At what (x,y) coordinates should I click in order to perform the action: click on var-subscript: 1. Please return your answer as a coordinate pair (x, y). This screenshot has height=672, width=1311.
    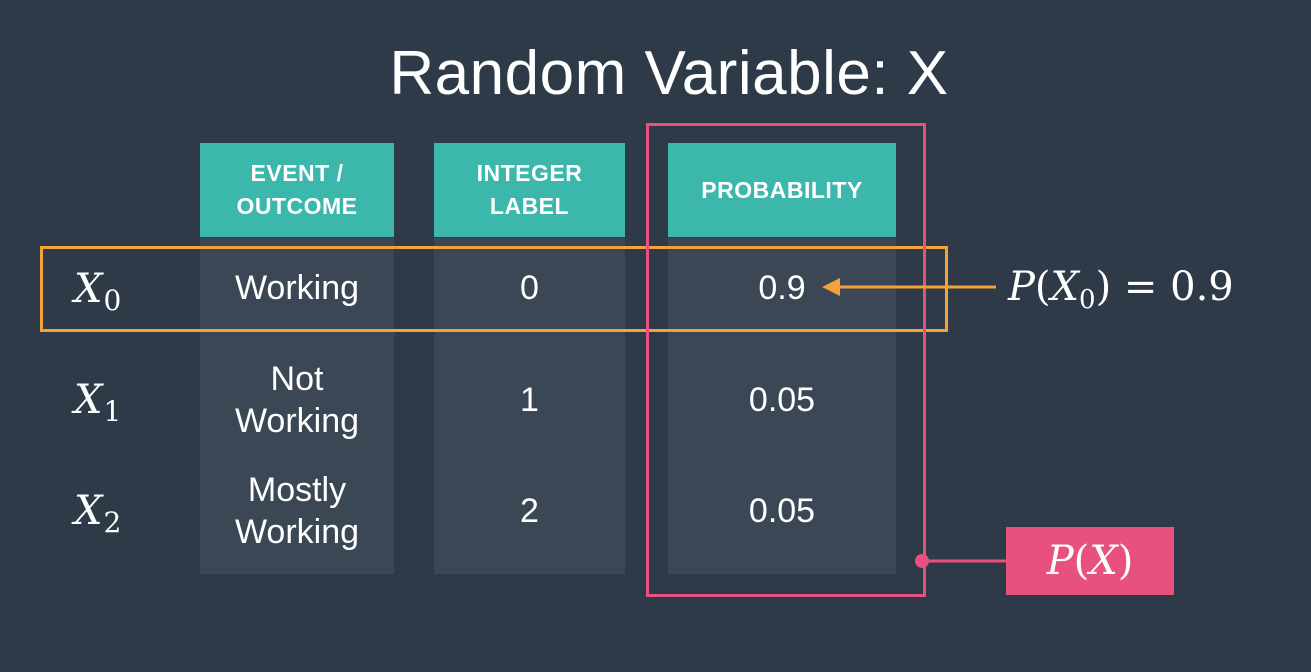
    Looking at the image, I should click on (112, 411).